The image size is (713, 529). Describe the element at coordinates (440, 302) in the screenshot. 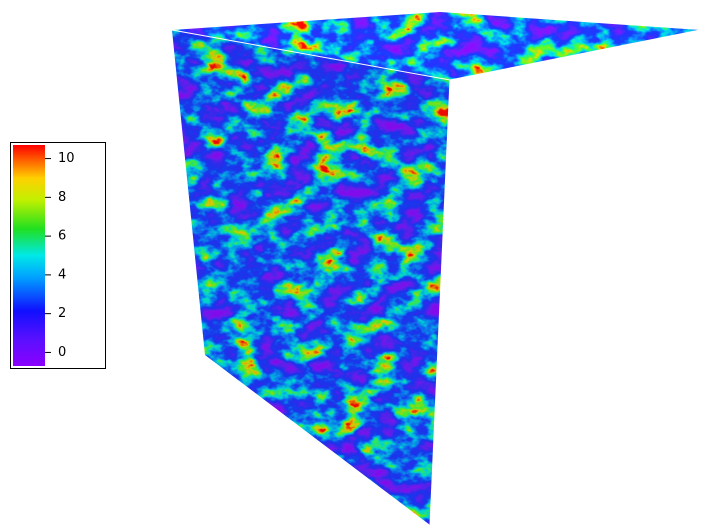

I see `cube-edge` at that location.